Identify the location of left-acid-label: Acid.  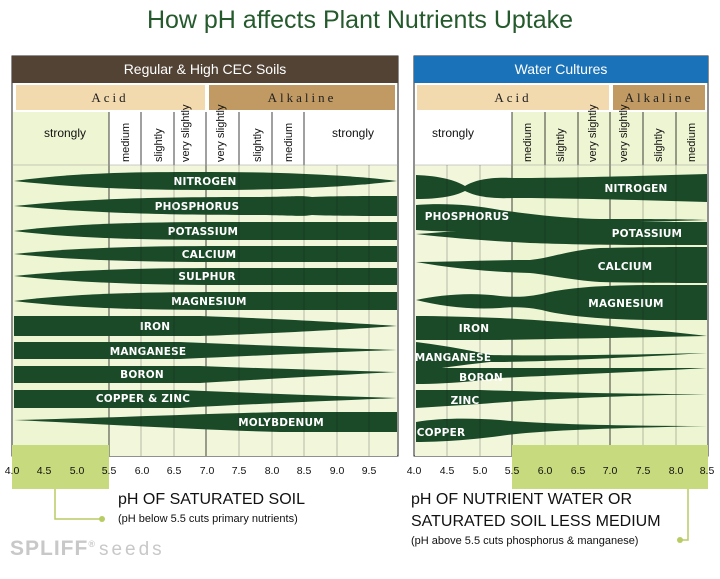
(109, 97).